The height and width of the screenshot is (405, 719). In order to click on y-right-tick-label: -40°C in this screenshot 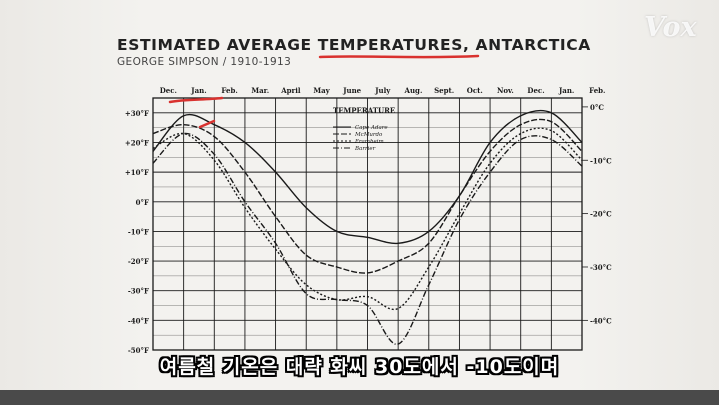, I will do `click(601, 320)`.